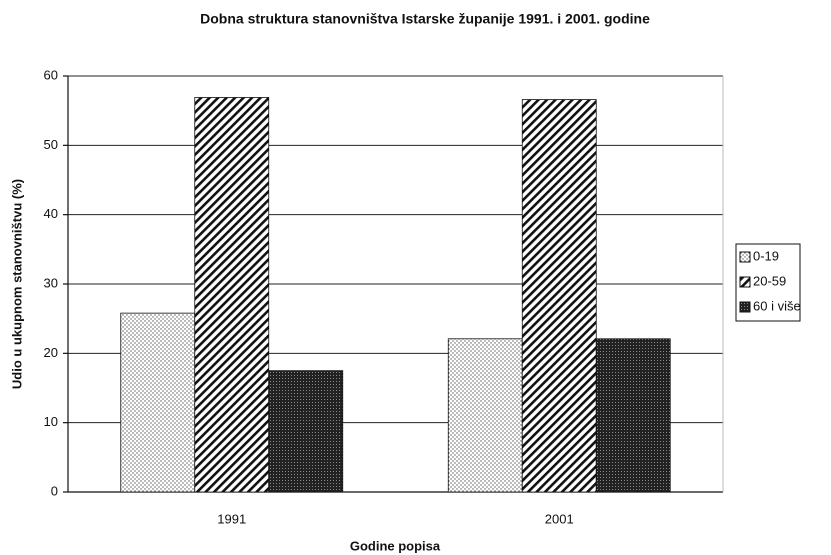 The width and height of the screenshot is (831, 555). Describe the element at coordinates (54, 490) in the screenshot. I see `y-tick-label: 0` at that location.